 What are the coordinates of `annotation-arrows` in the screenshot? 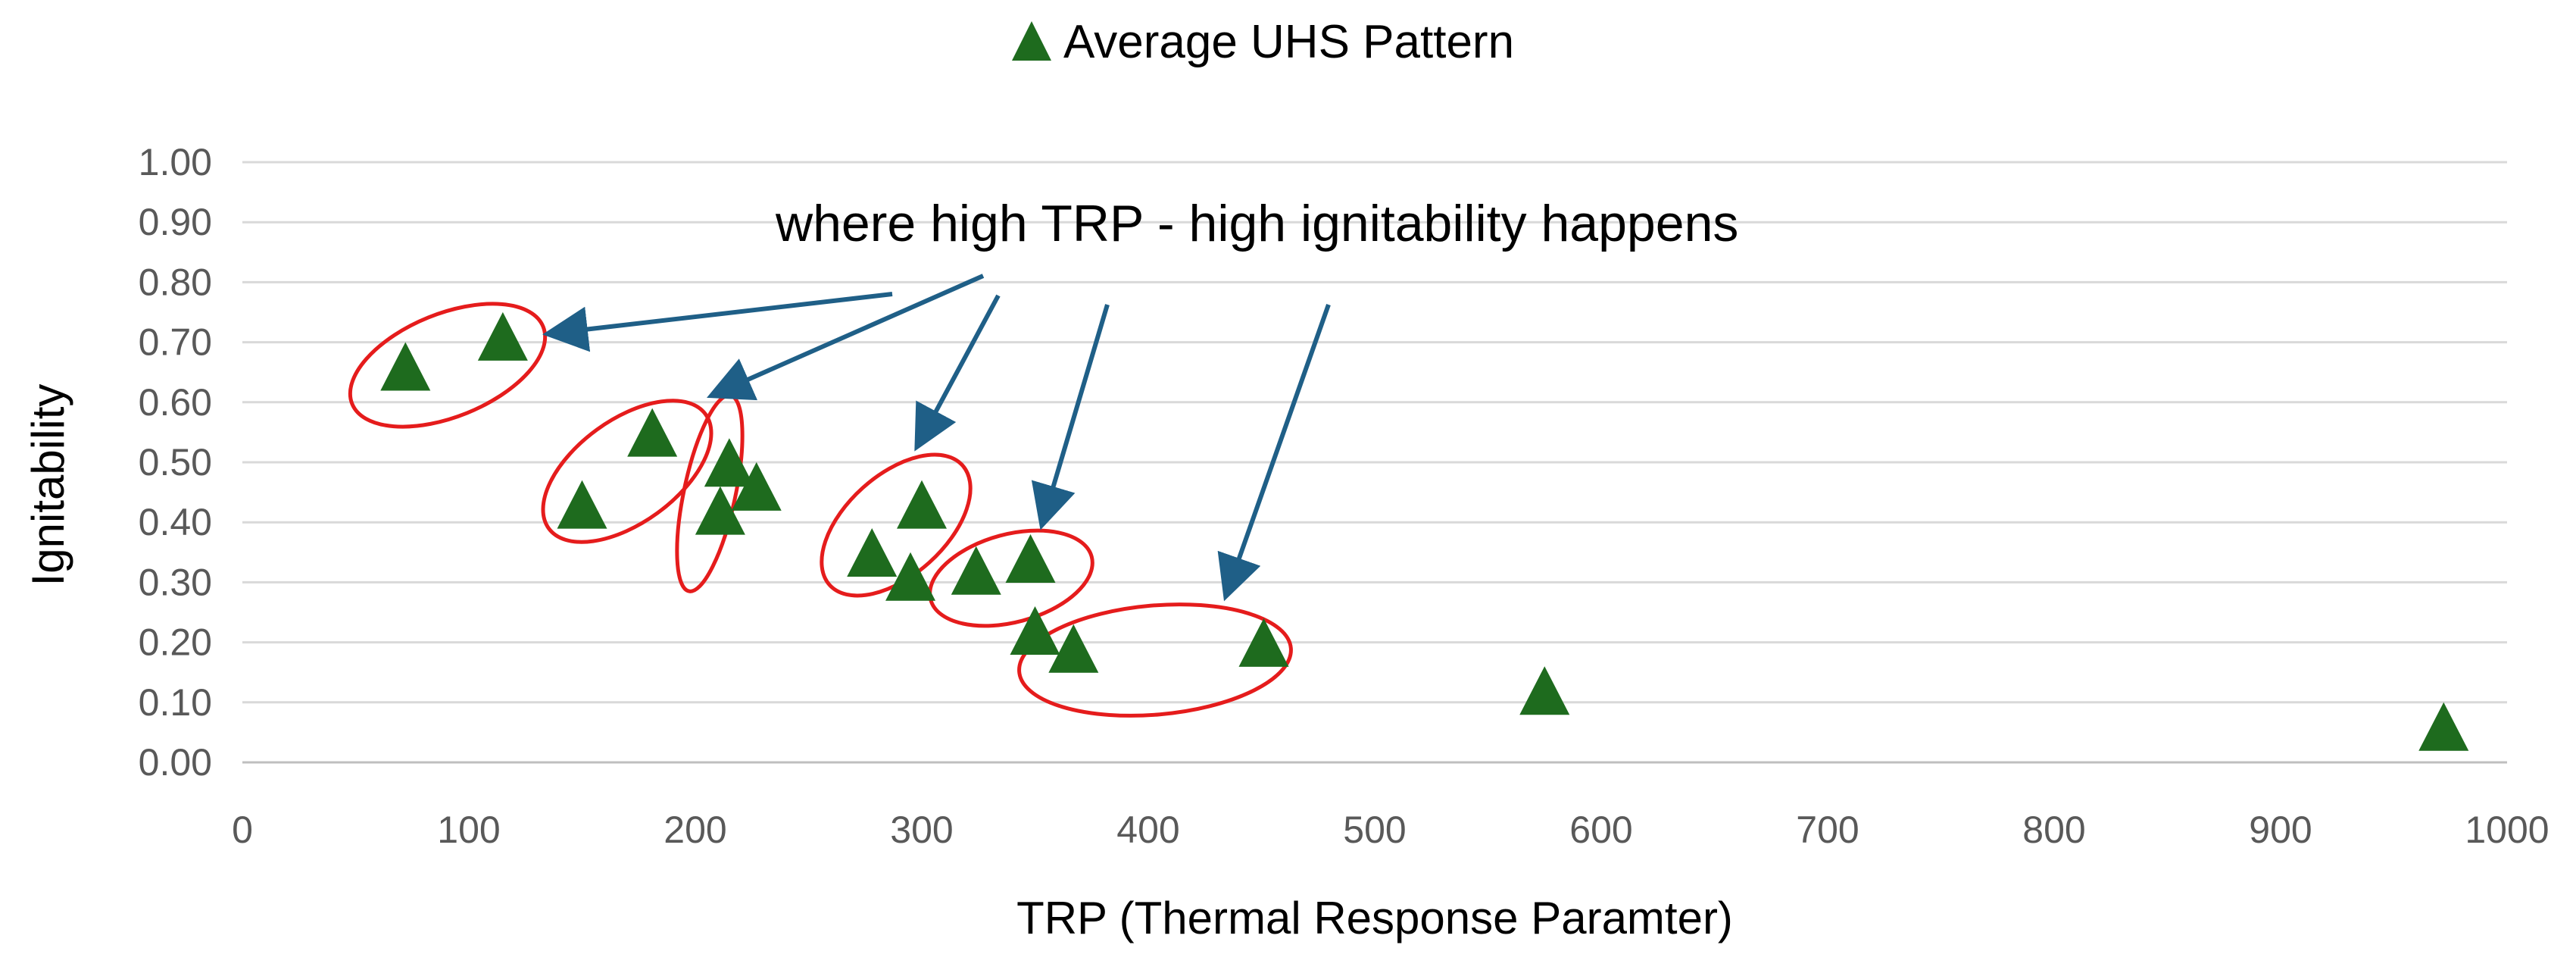 It's located at (937, 438).